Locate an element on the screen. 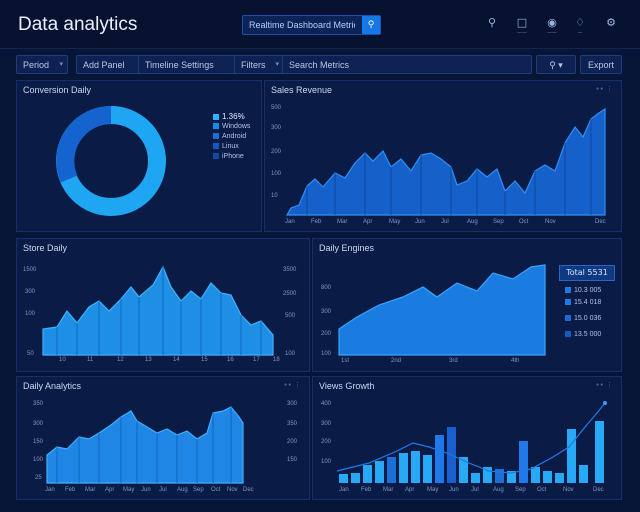  trend-line is located at coordinates (471, 438).